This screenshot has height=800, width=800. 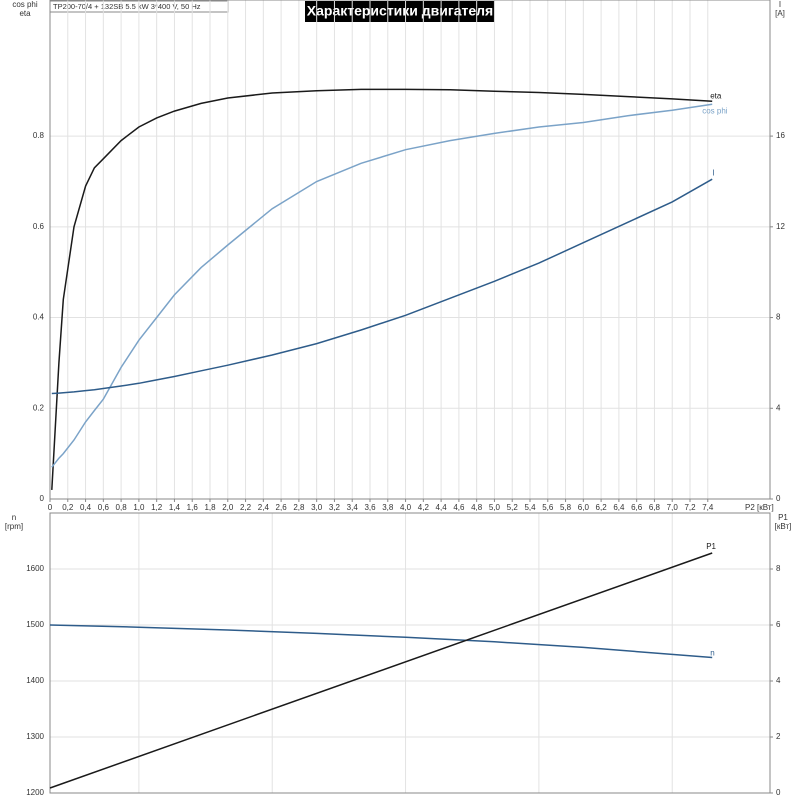 I want to click on x-tick-label: 0,8, so click(x=122, y=507).